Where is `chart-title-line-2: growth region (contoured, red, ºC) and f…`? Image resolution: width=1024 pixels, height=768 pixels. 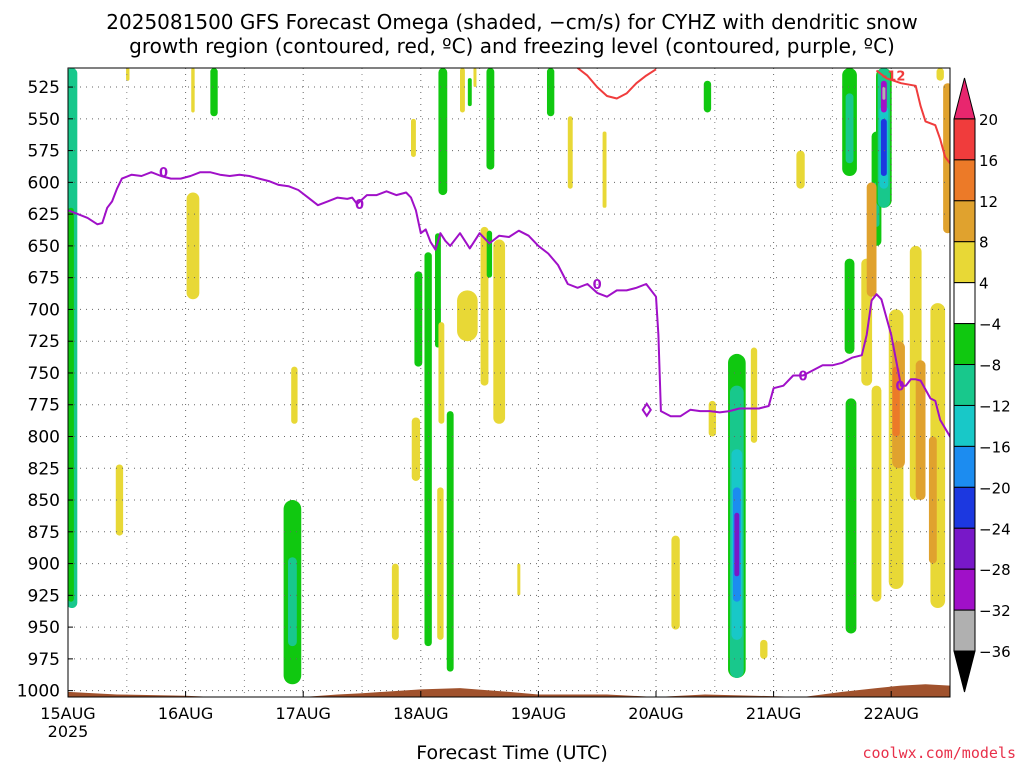 chart-title-line-2: growth region (contoured, red, ºC) and f… is located at coordinates (512, 46).